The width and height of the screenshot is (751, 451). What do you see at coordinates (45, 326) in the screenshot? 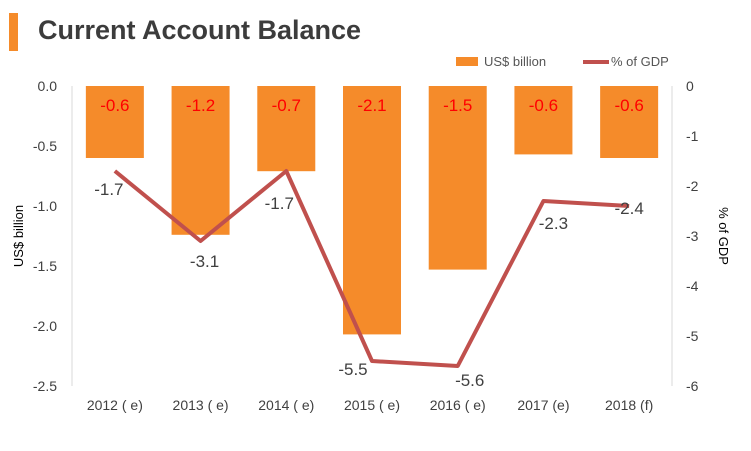
I see `y-tick-label: -2.0` at bounding box center [45, 326].